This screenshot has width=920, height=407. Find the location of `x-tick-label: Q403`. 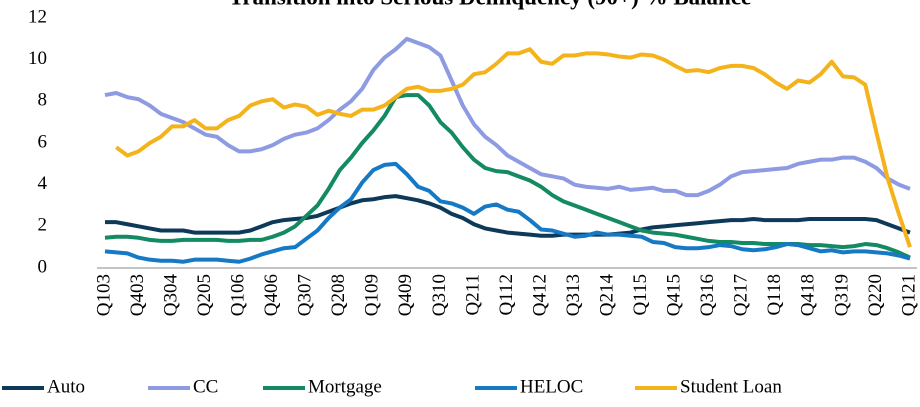

x-tick-label: Q403 is located at coordinates (137, 295).